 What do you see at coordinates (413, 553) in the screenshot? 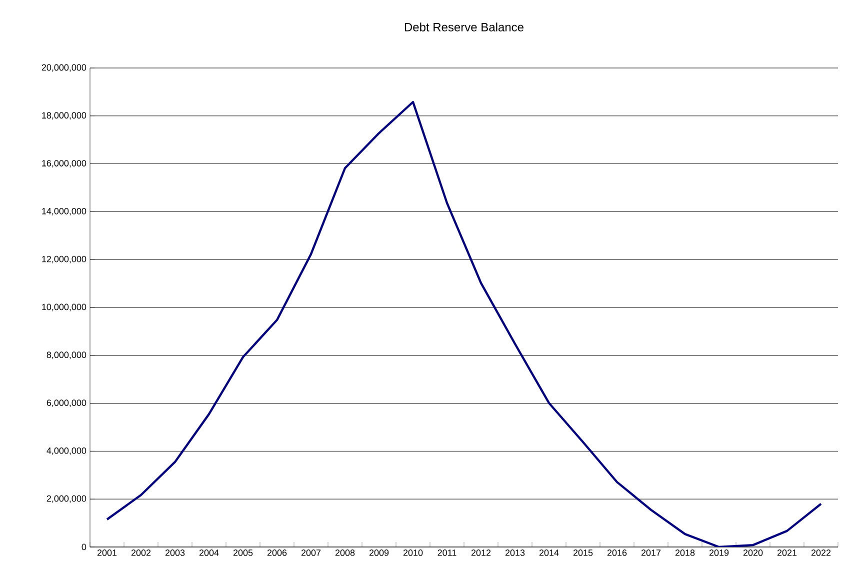
I see `x-tick-label: 2010` at bounding box center [413, 553].